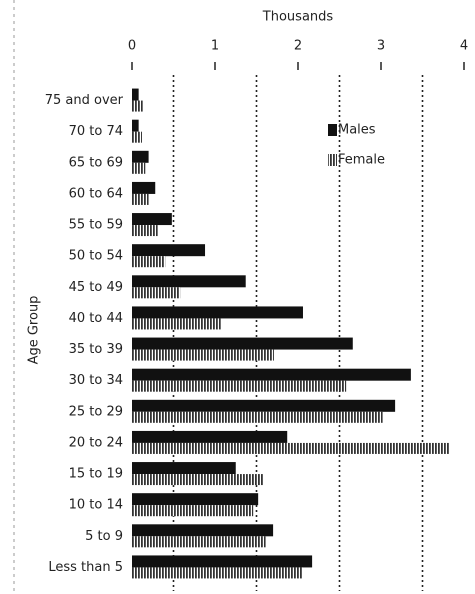 This screenshot has height=594, width=475. I want to click on x-tick-label: 4, so click(464, 46).